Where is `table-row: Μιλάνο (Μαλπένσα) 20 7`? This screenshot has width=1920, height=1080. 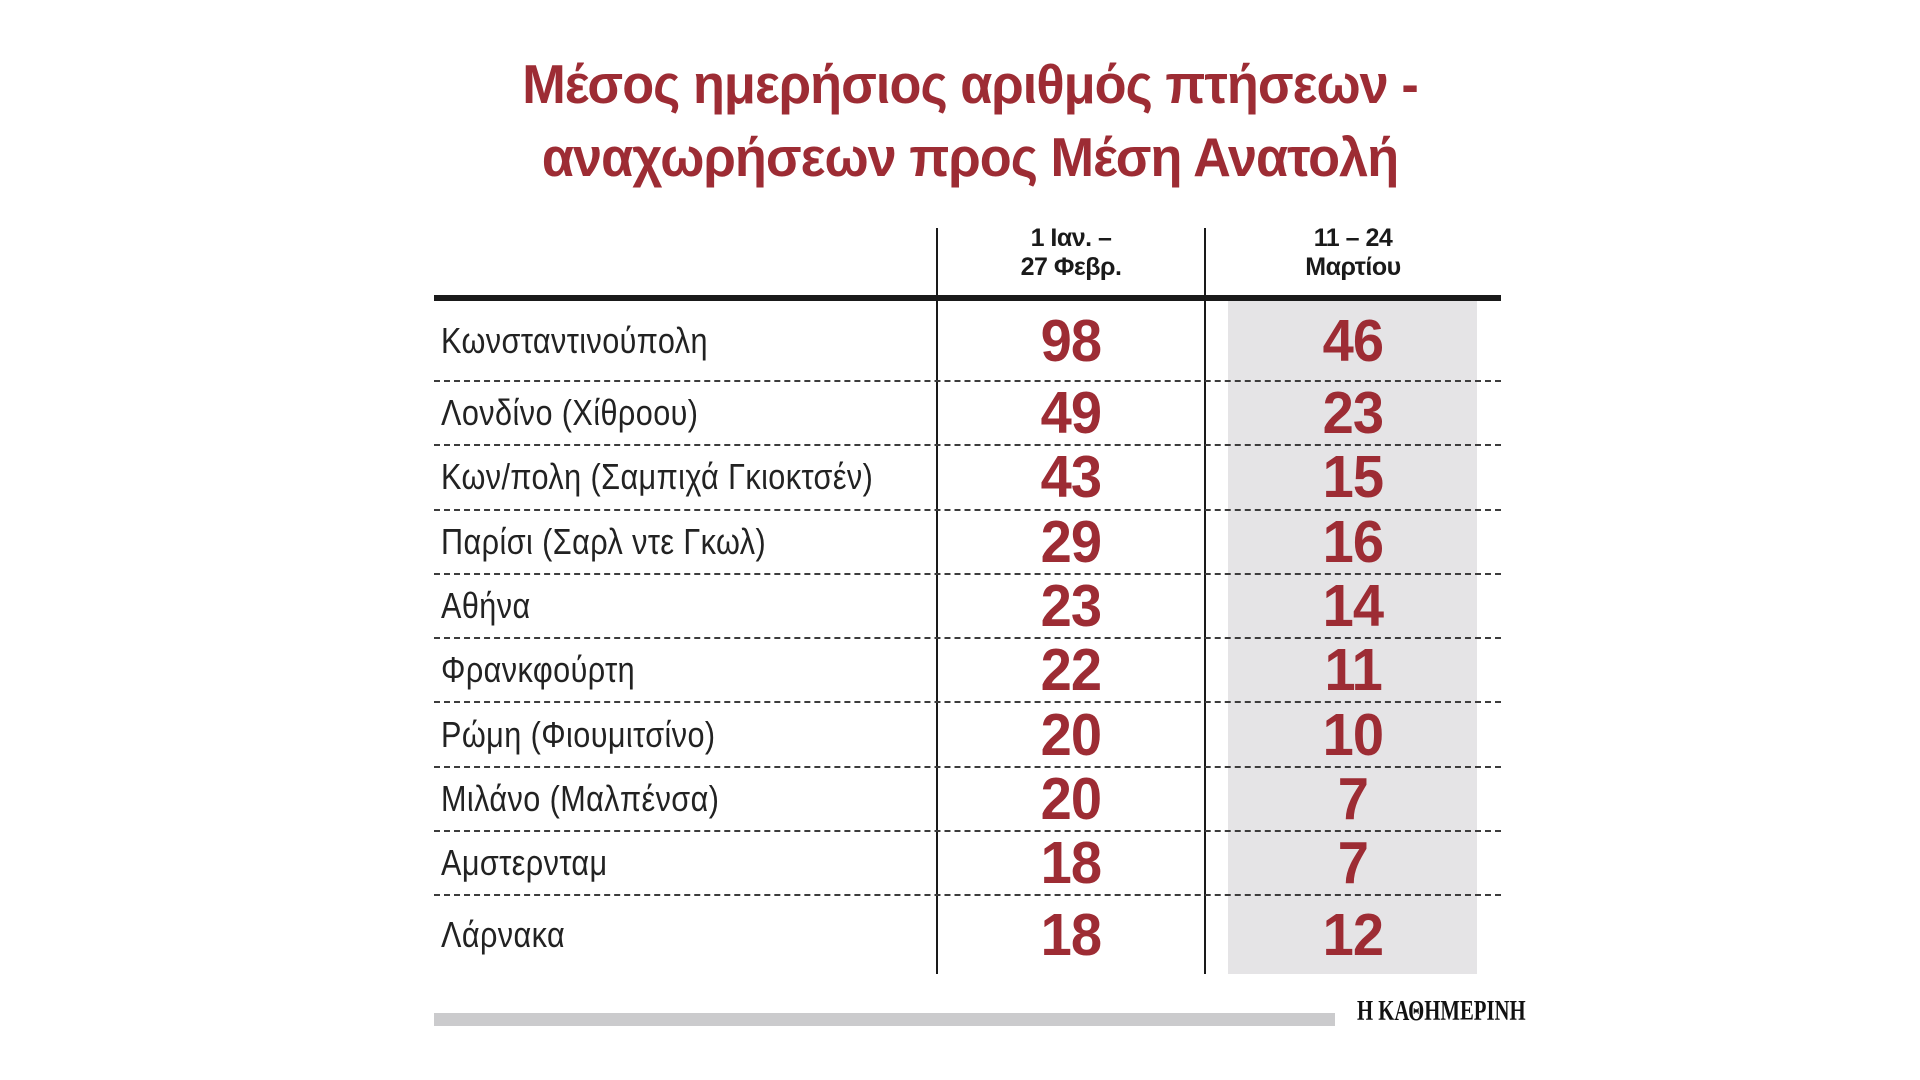 table-row: Μιλάνο (Μαλπένσα) 20 7 is located at coordinates (967, 799).